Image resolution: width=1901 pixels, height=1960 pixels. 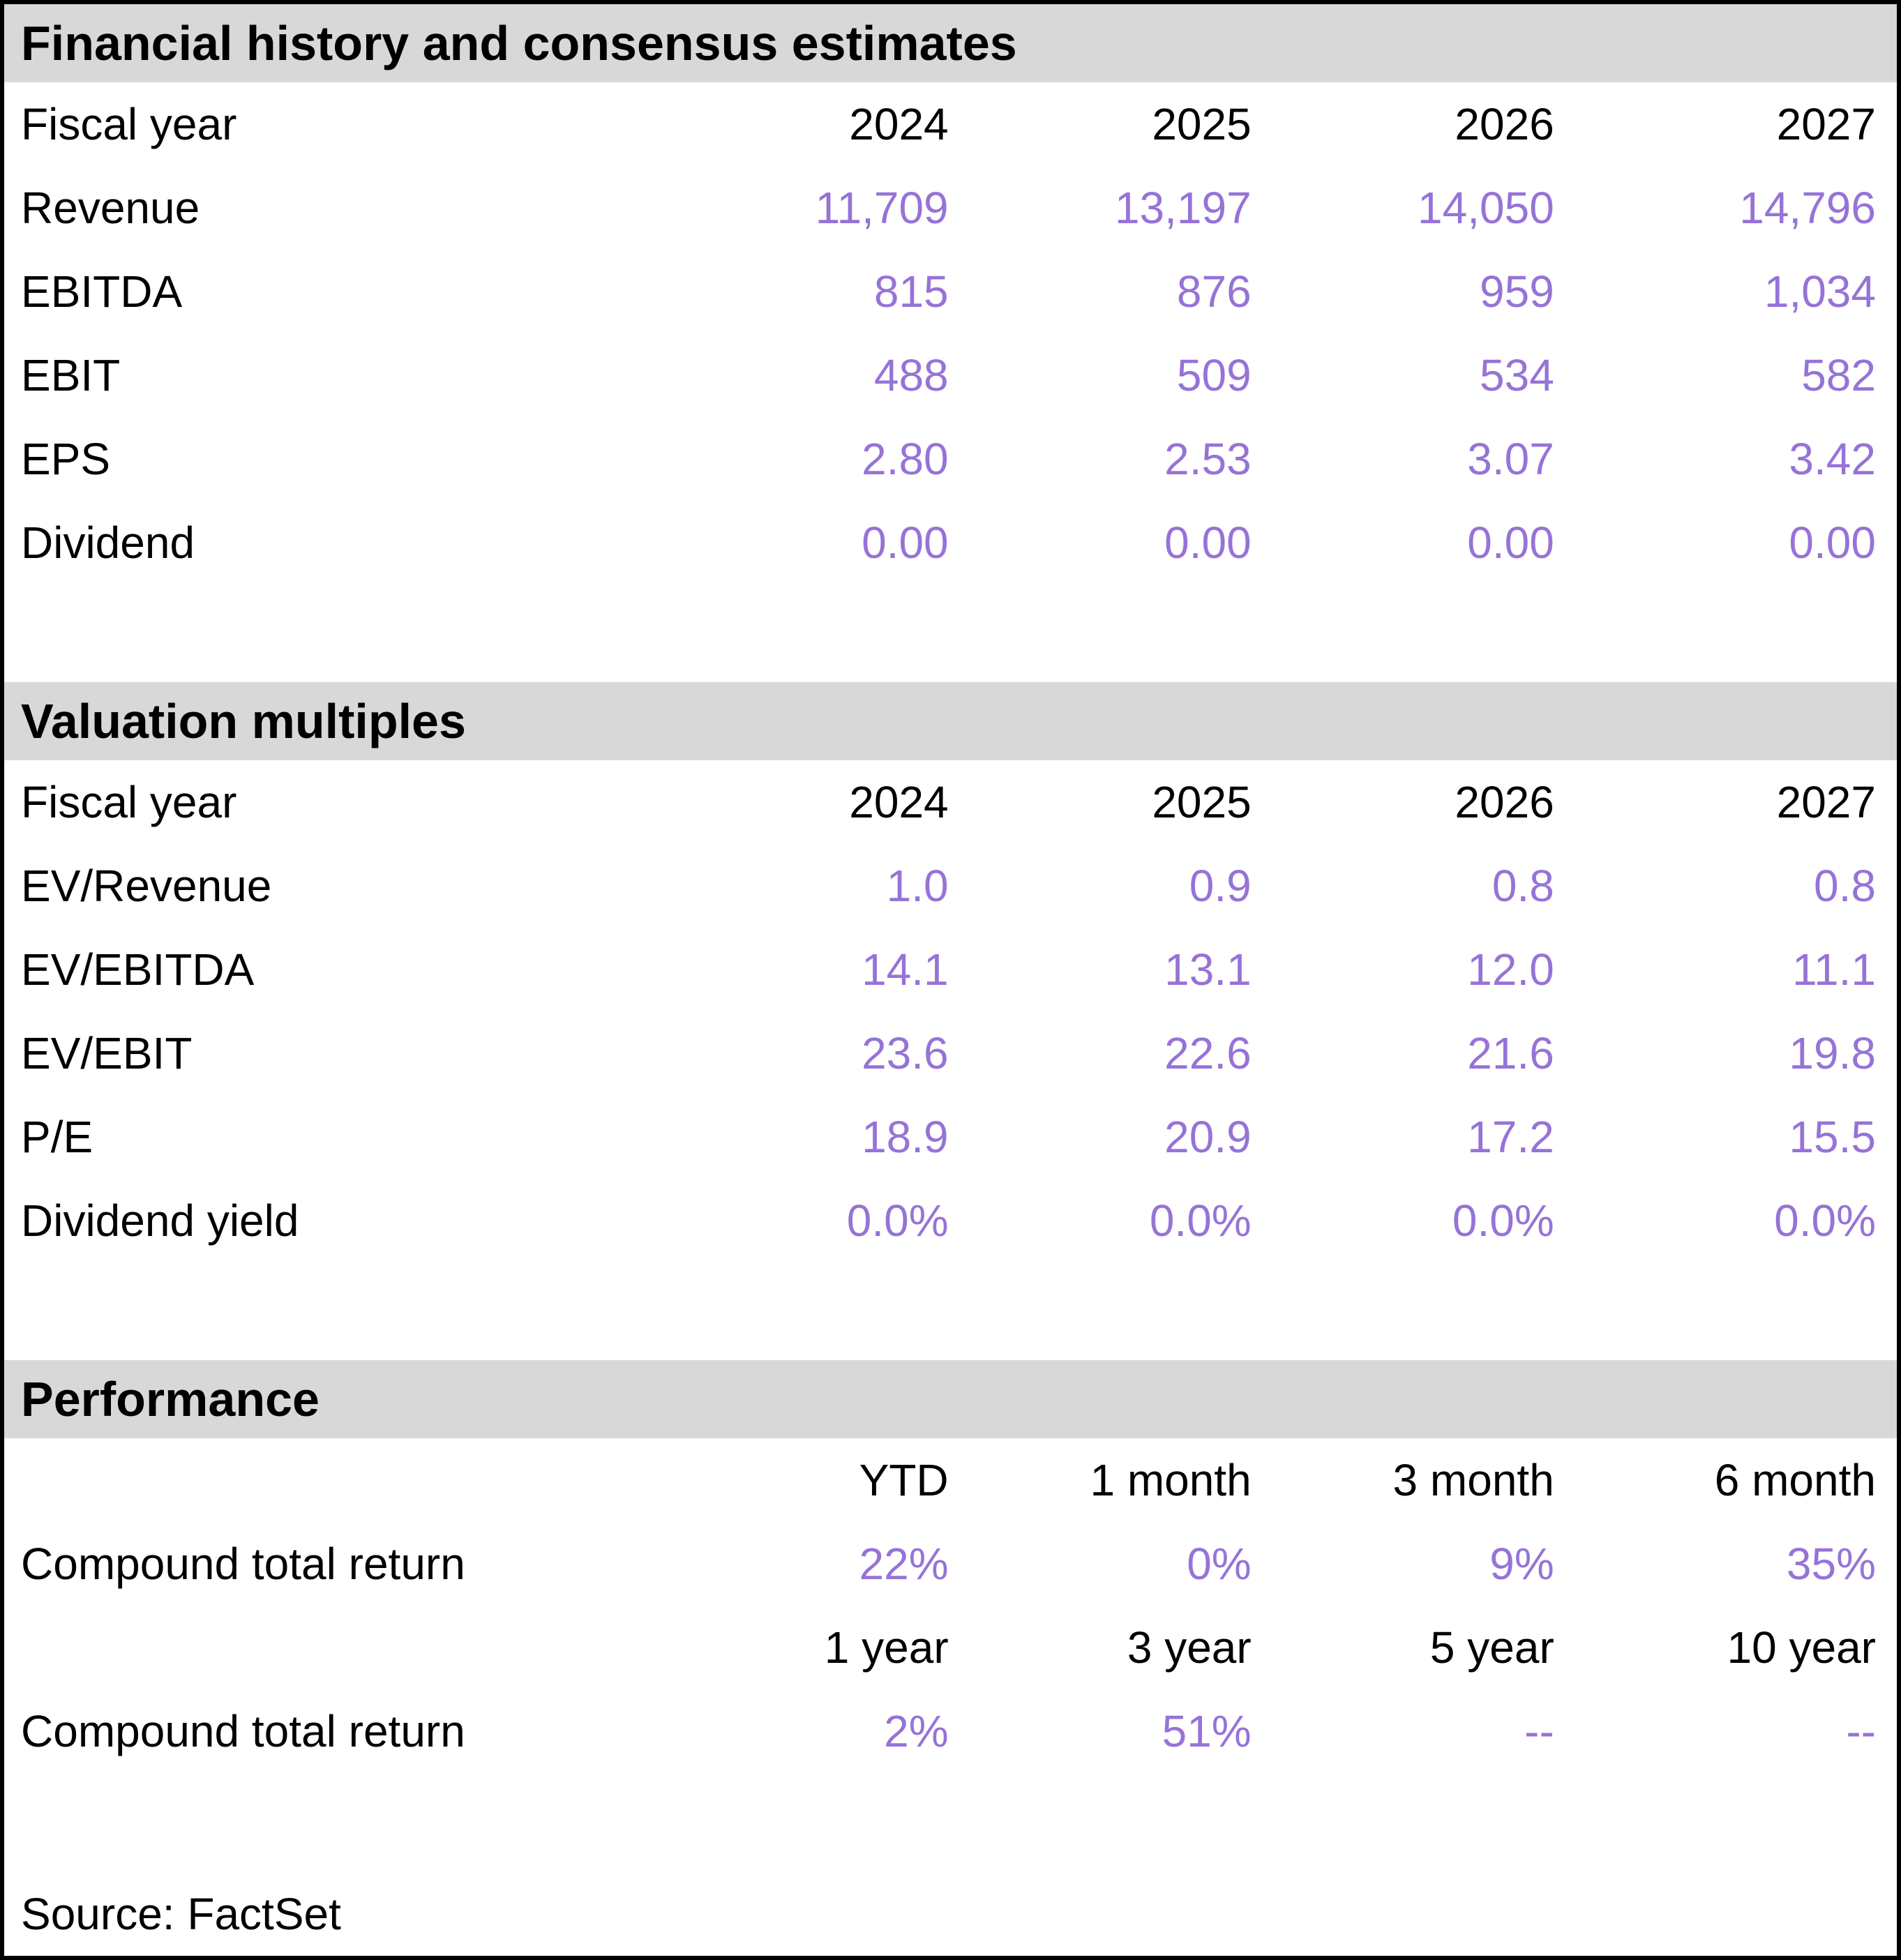 What do you see at coordinates (1183, 208) in the screenshot?
I see `cell-value: 13,197` at bounding box center [1183, 208].